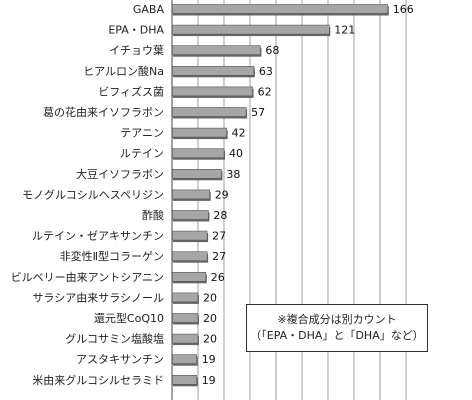 The height and width of the screenshot is (400, 472). I want to click on value-label: 28, so click(220, 215).